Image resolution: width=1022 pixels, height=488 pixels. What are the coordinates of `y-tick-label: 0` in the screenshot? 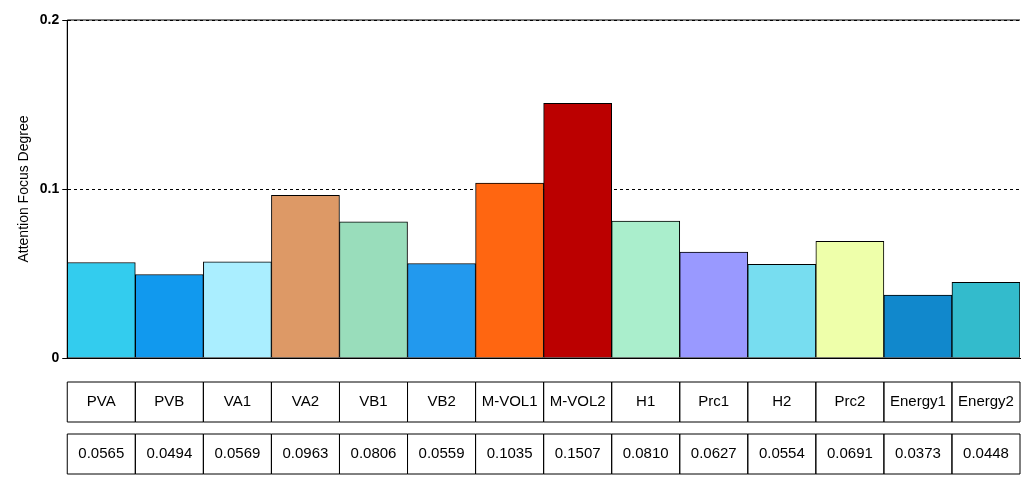 It's located at (55, 356).